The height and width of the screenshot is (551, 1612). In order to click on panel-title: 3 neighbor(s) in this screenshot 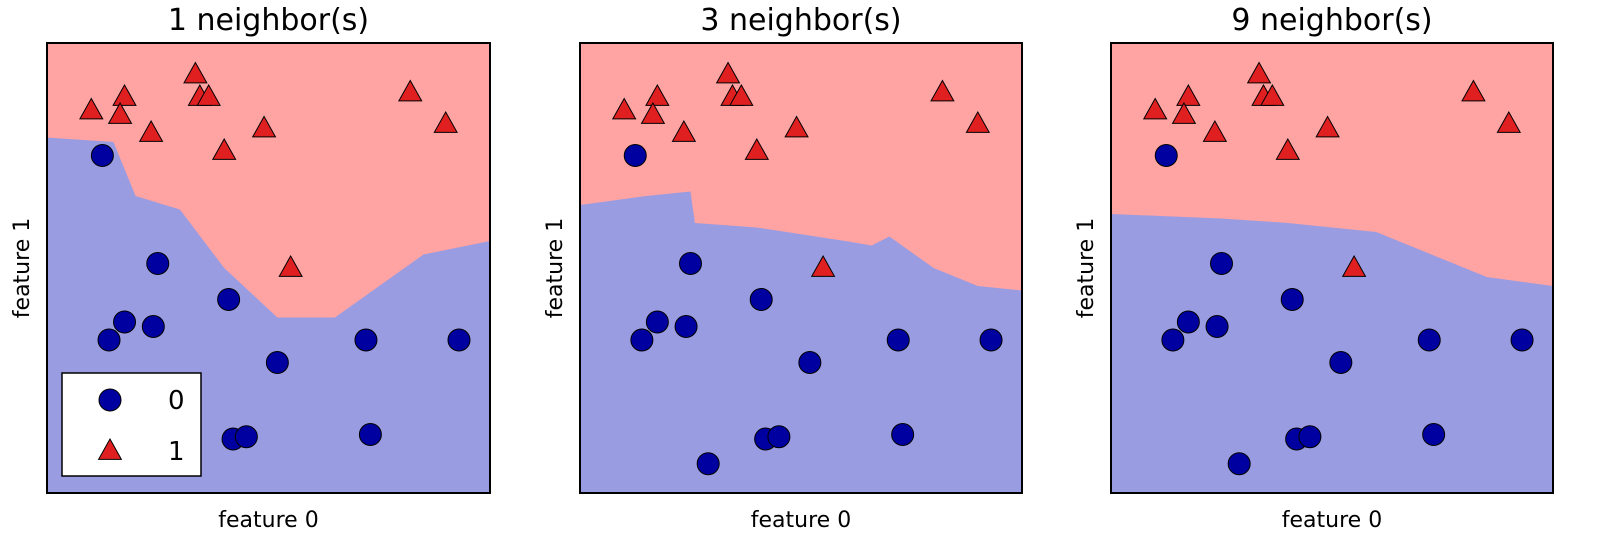, I will do `click(800, 20)`.